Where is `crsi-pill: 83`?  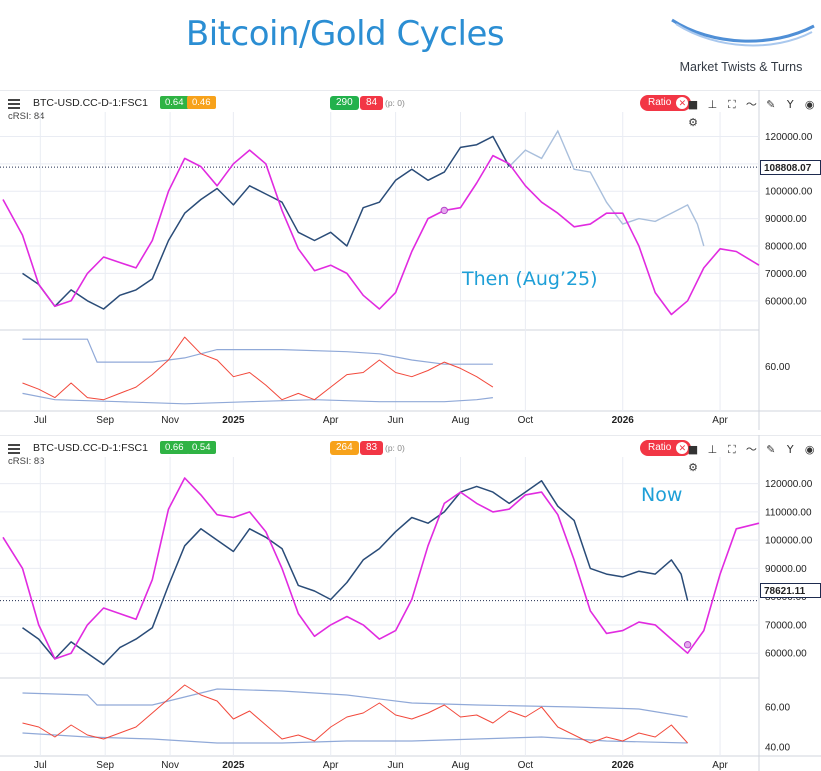
crsi-pill: 83 is located at coordinates (372, 448).